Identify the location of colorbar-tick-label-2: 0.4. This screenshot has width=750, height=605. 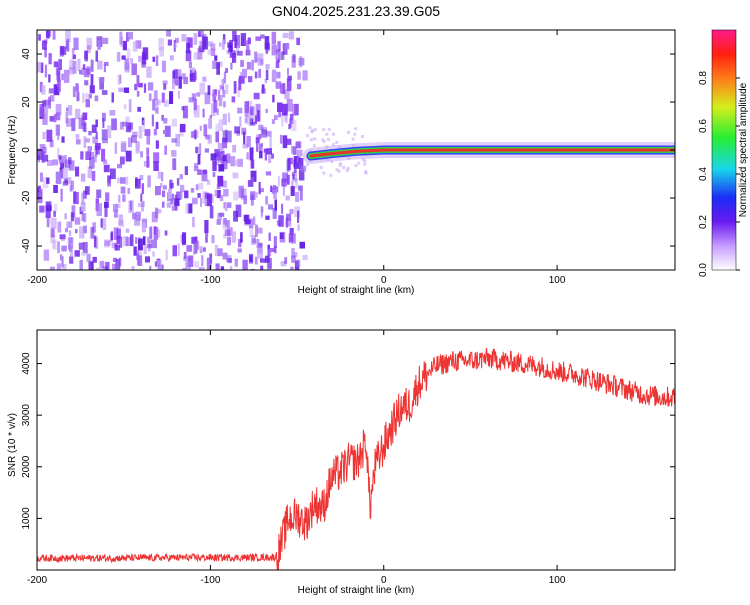
(703, 174).